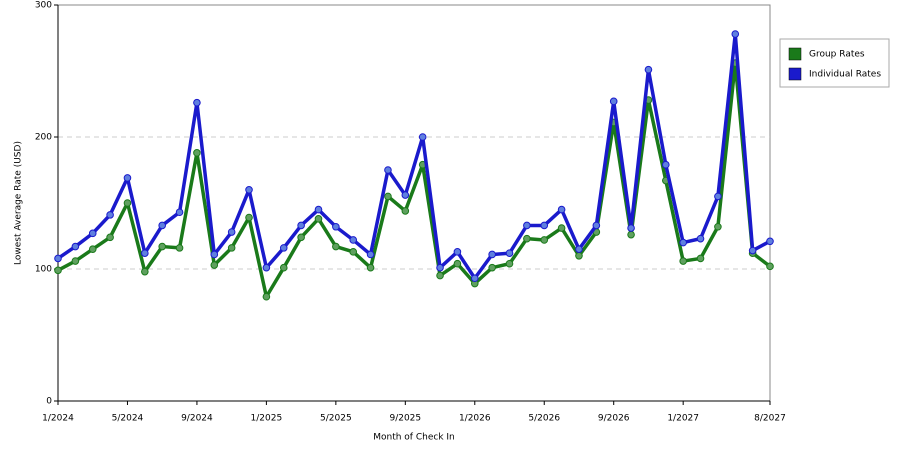 This screenshot has height=454, width=900. Describe the element at coordinates (614, 419) in the screenshot. I see `x-tick-label: 9/2026` at that location.